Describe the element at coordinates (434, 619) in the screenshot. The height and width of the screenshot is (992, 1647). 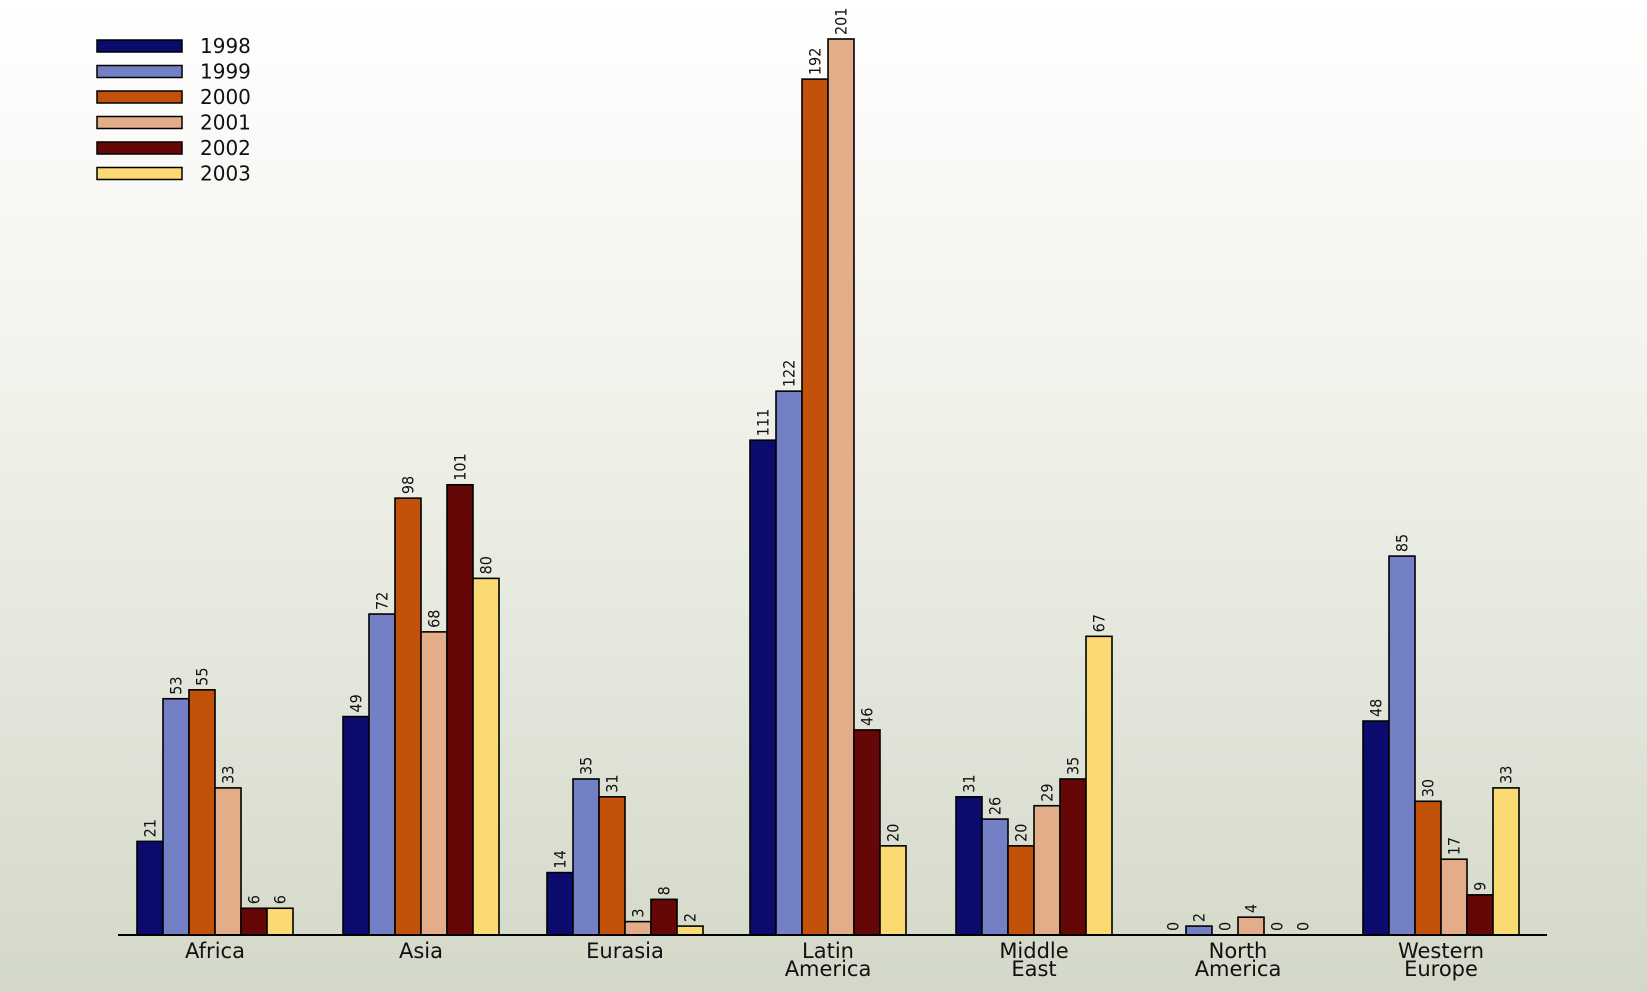
I see `bar-value-label: 68` at that location.